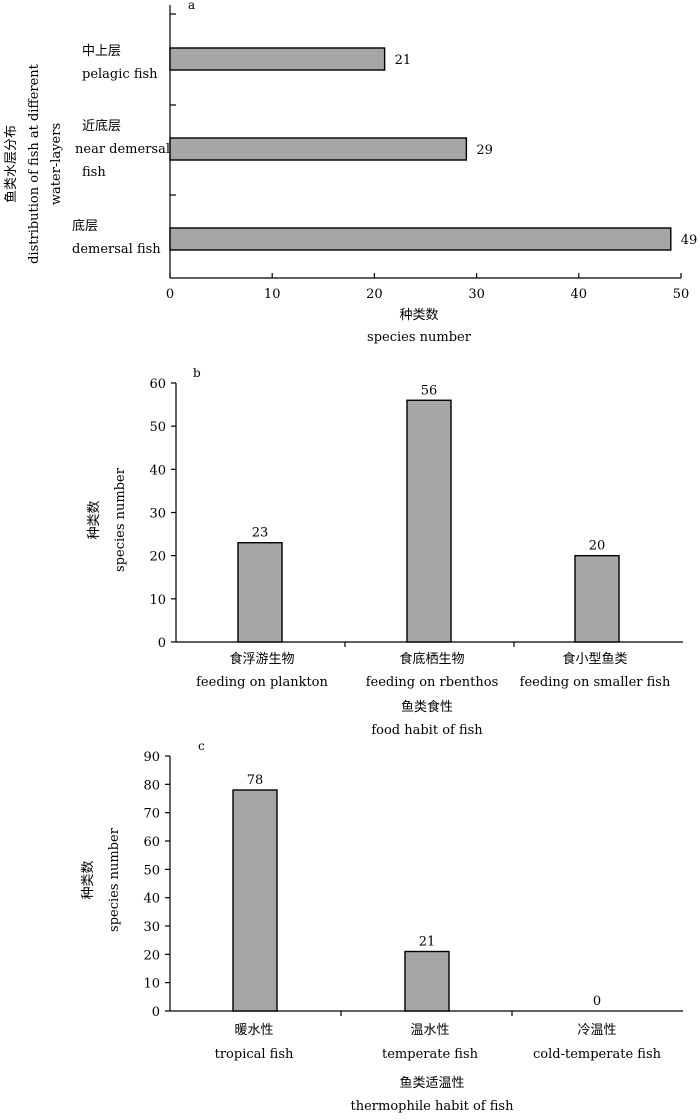 The image size is (700, 1120). What do you see at coordinates (429, 1030) in the screenshot?
I see `chart-c-category-label-zh: 温水性` at bounding box center [429, 1030].